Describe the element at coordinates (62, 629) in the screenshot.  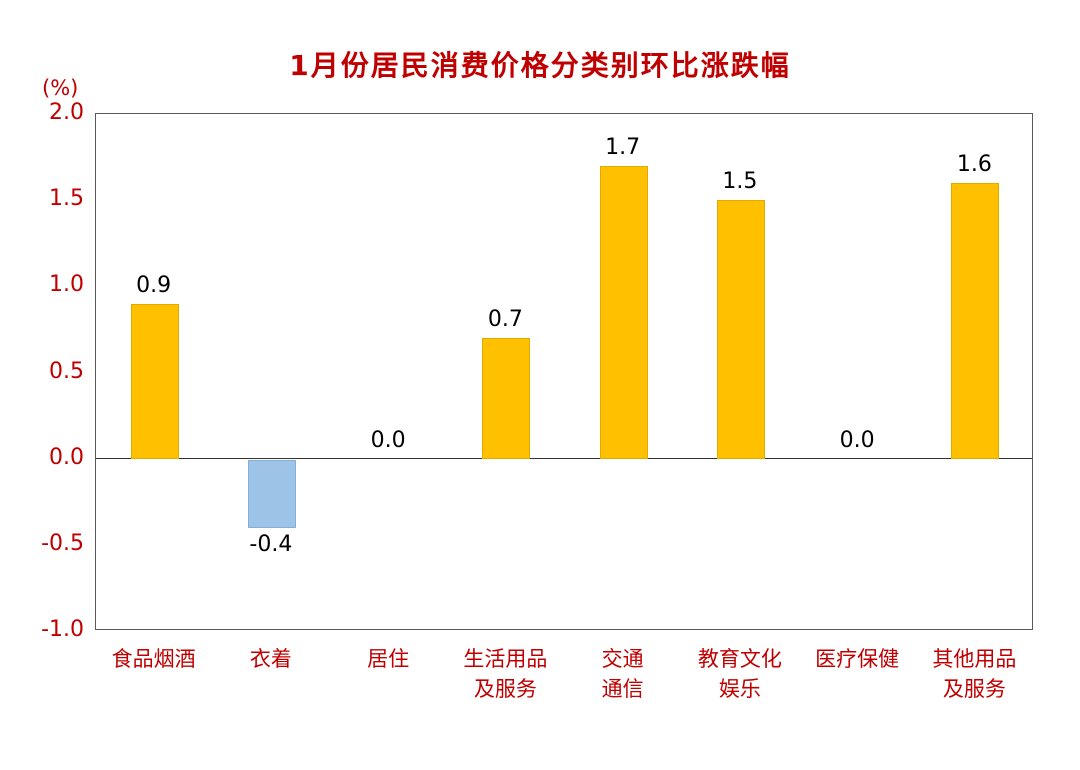
I see `y-tick-label: -1.0` at that location.